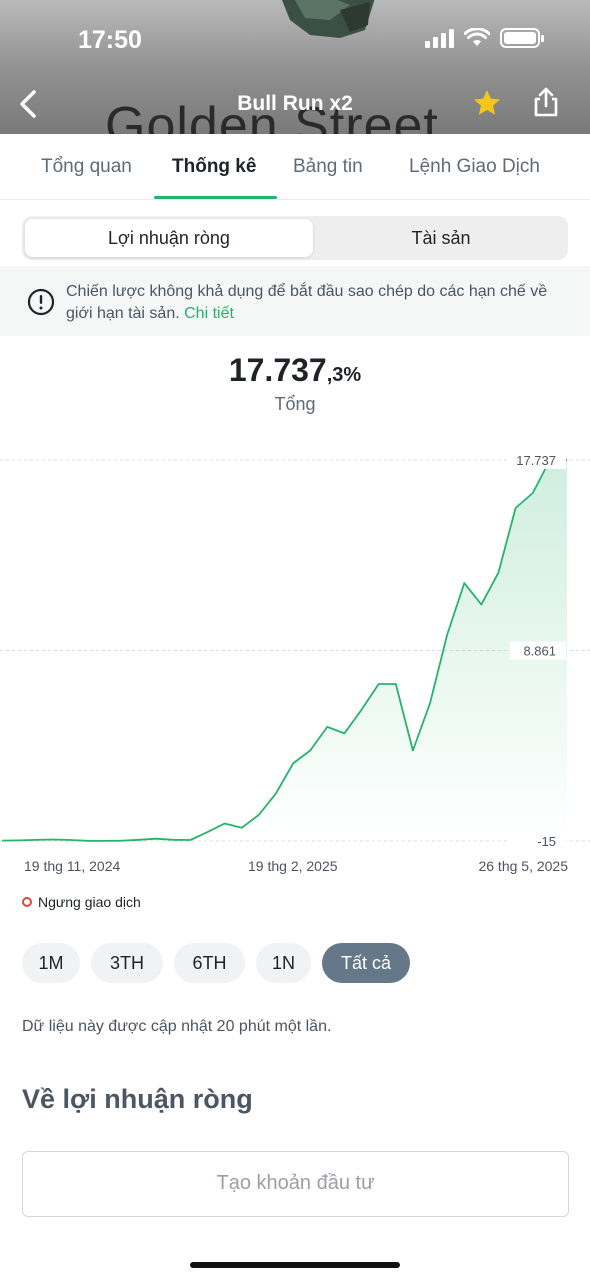 Image resolution: width=590 pixels, height=1280 pixels. I want to click on active-tab-indicator, so click(215, 197).